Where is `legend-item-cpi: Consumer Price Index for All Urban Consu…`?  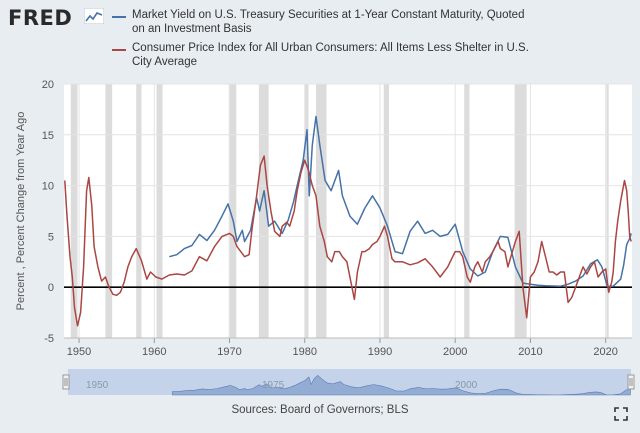 legend-item-cpi: Consumer Price Index for All Urban Consu… is located at coordinates (322, 55).